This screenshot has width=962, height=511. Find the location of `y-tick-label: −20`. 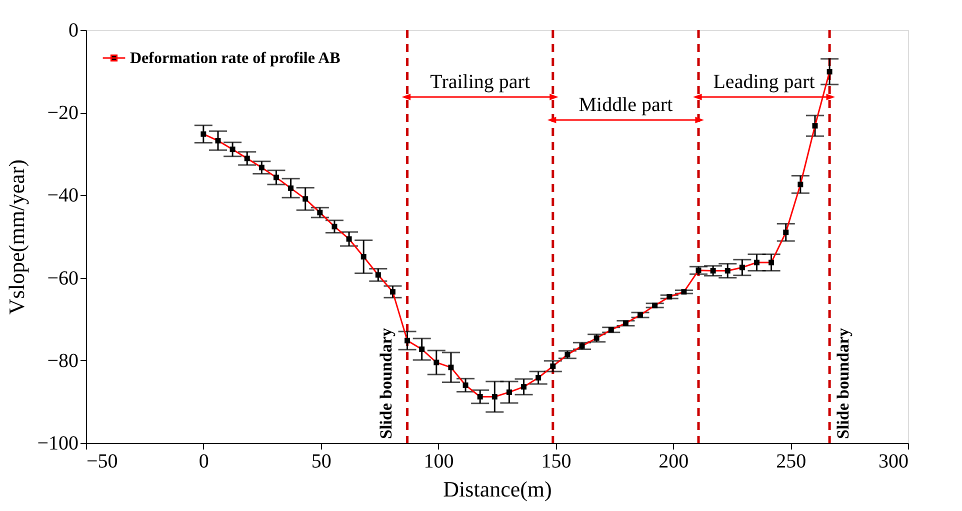

y-tick-label: −20 is located at coordinates (62, 113).